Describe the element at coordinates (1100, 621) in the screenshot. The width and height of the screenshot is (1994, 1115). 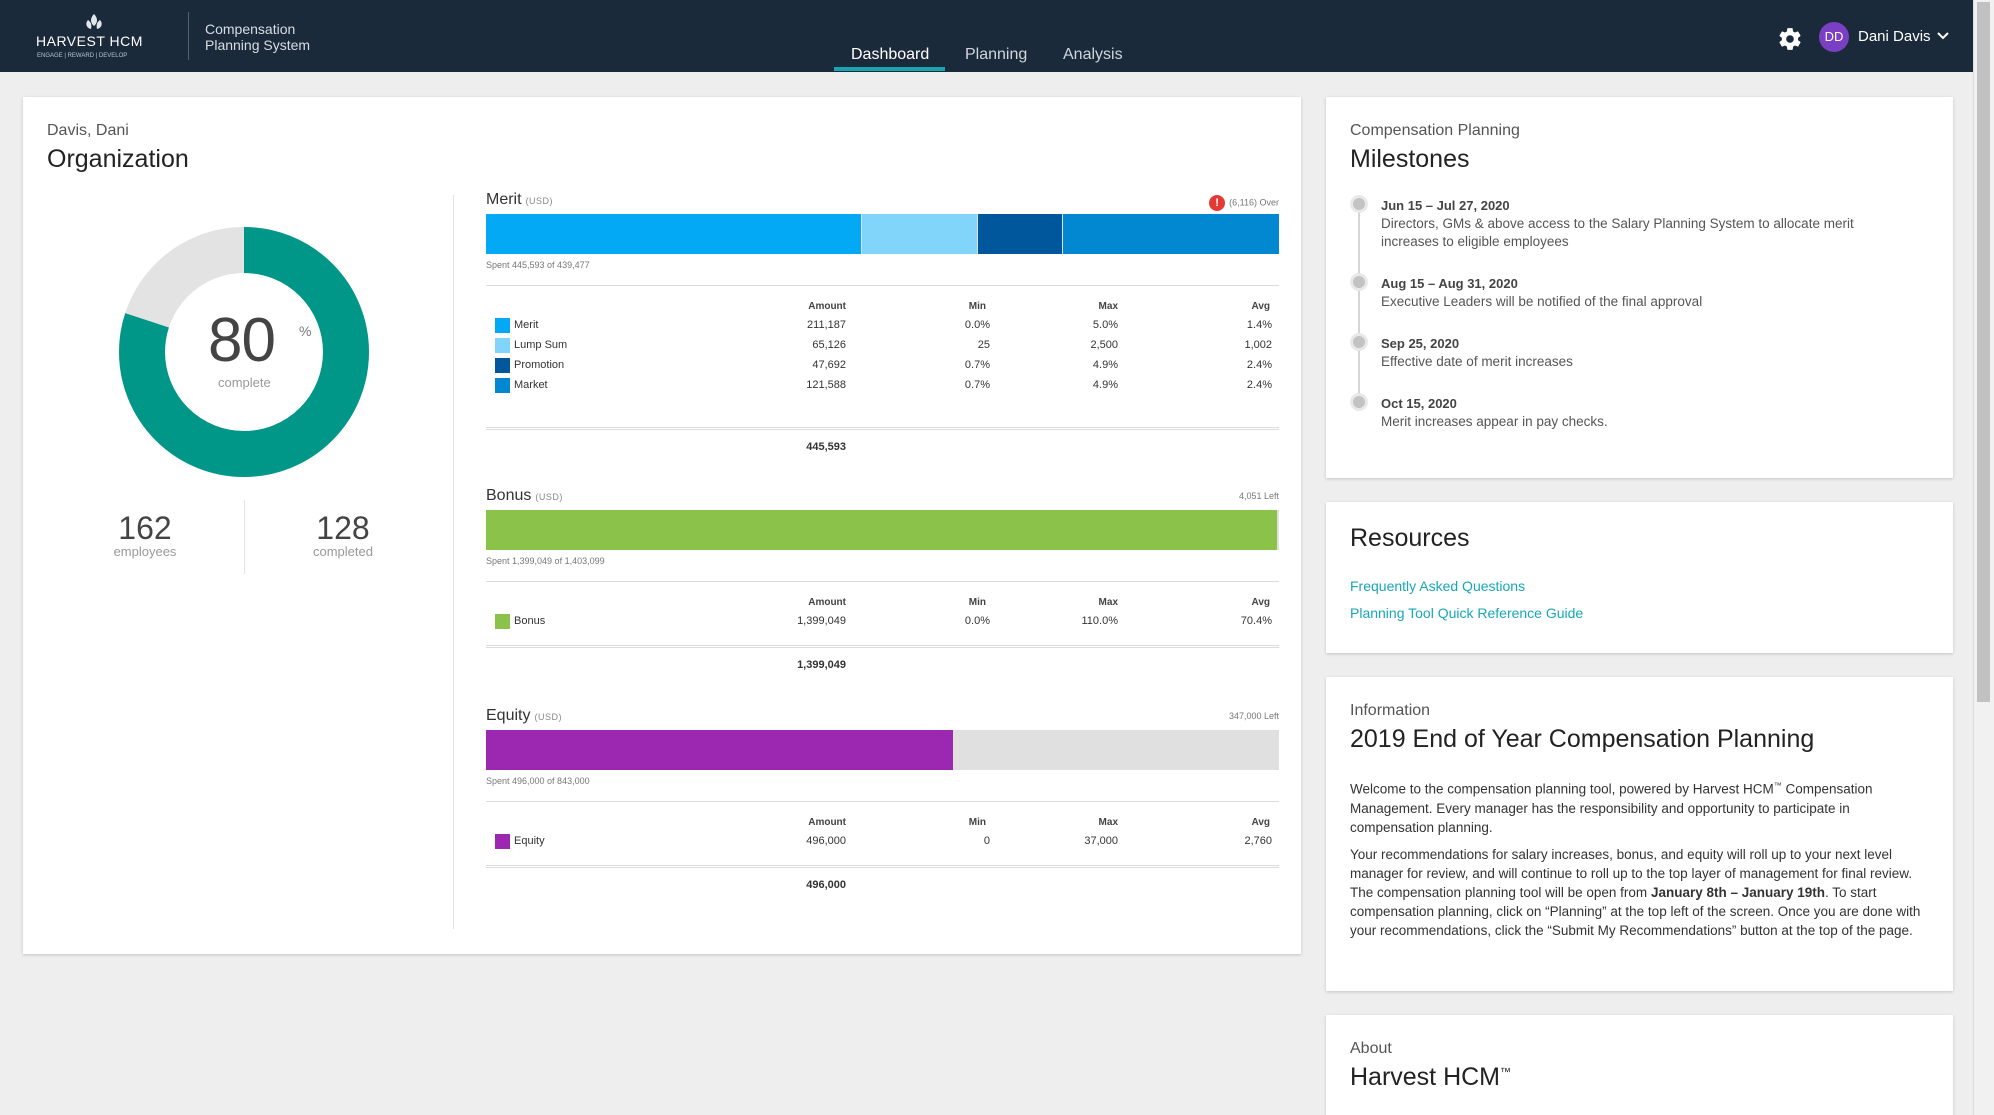
I see `bonus-row-max: 110.0%` at that location.